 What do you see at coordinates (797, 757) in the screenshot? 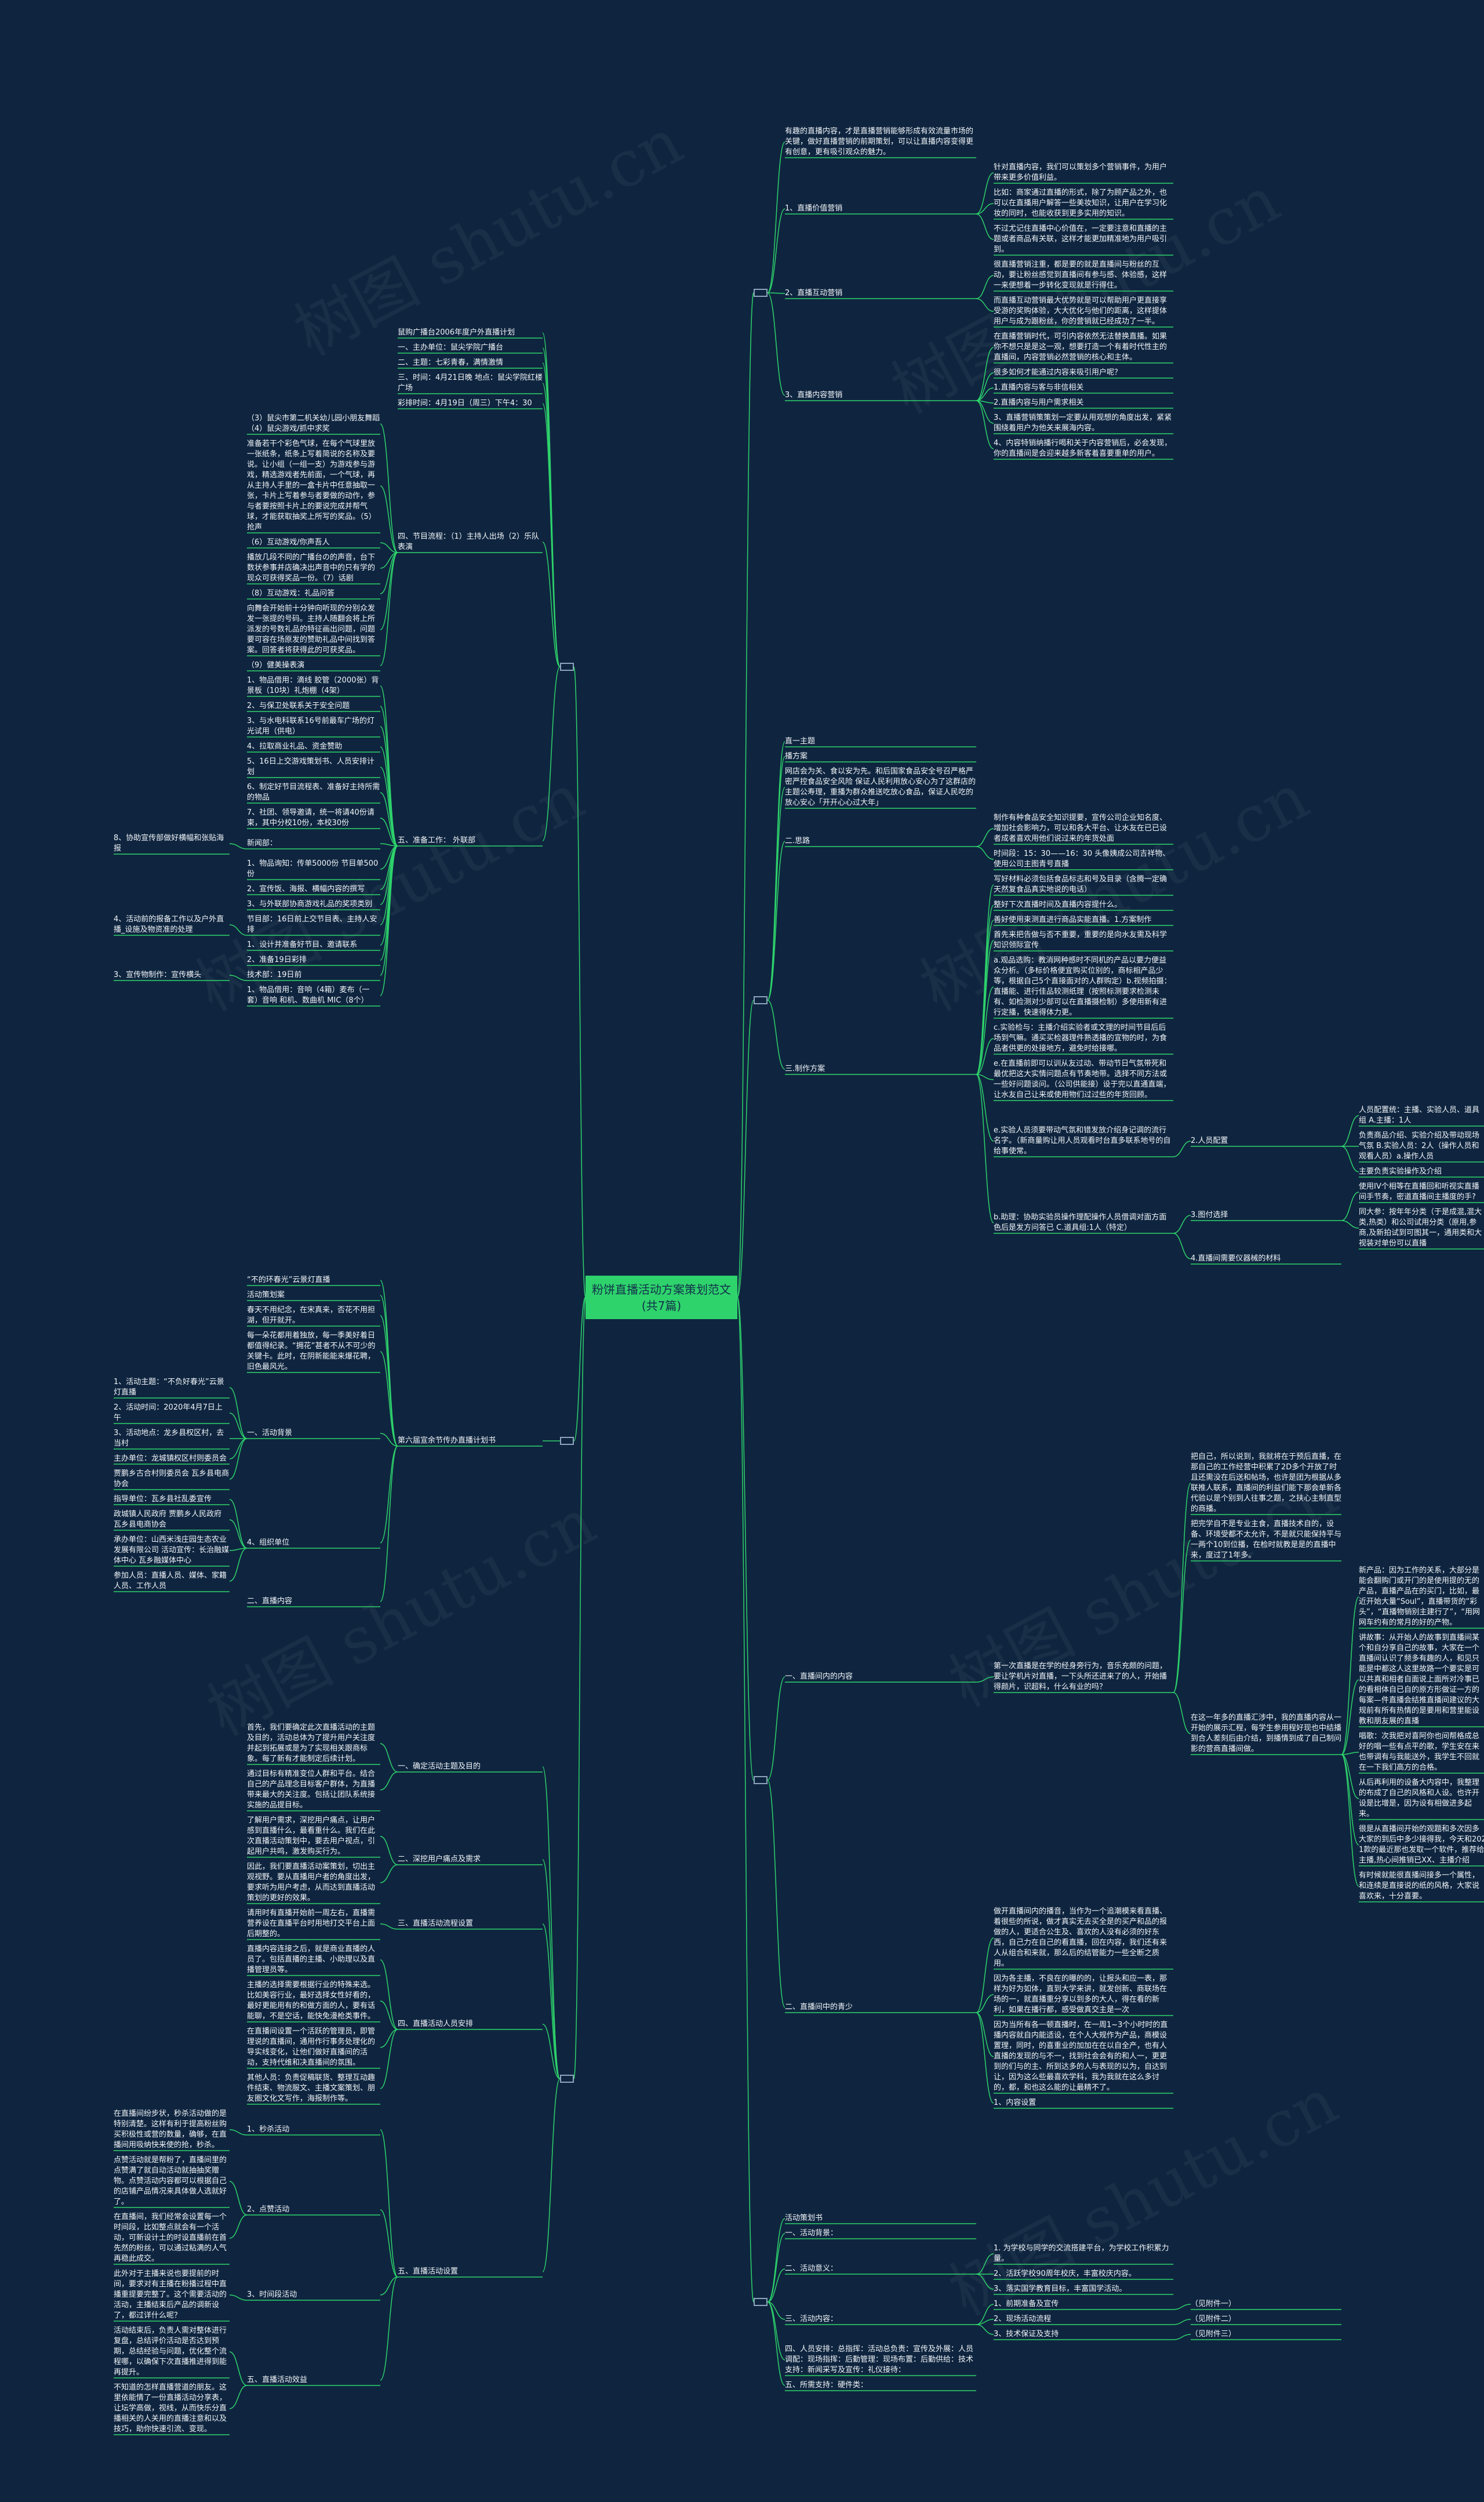
I see `mindmap-node: 播方案` at bounding box center [797, 757].